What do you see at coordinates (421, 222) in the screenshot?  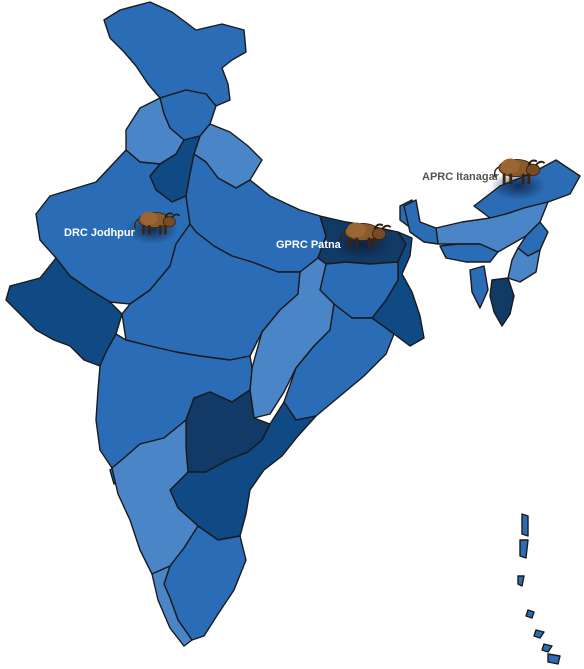 I see `state-ne-strip` at bounding box center [421, 222].